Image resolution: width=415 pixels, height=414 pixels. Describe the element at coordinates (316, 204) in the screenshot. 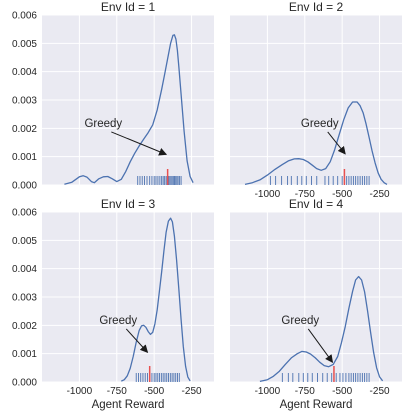

I see `panel-title: Env Id = 4` at that location.